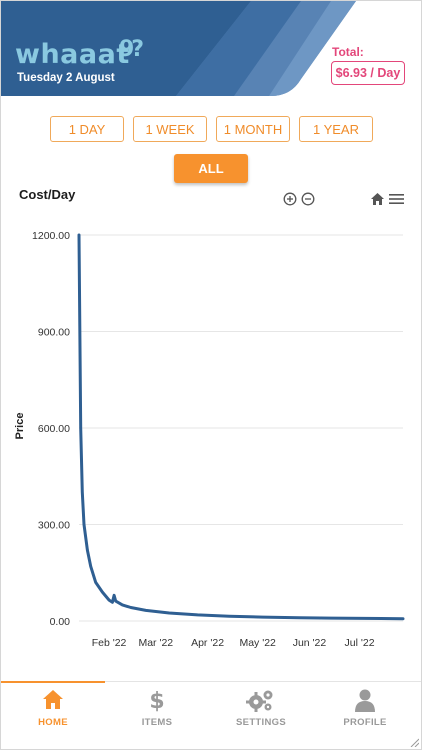 The image size is (422, 750). Describe the element at coordinates (365, 722) in the screenshot. I see `nav-profile-label: PROFILE` at that location.